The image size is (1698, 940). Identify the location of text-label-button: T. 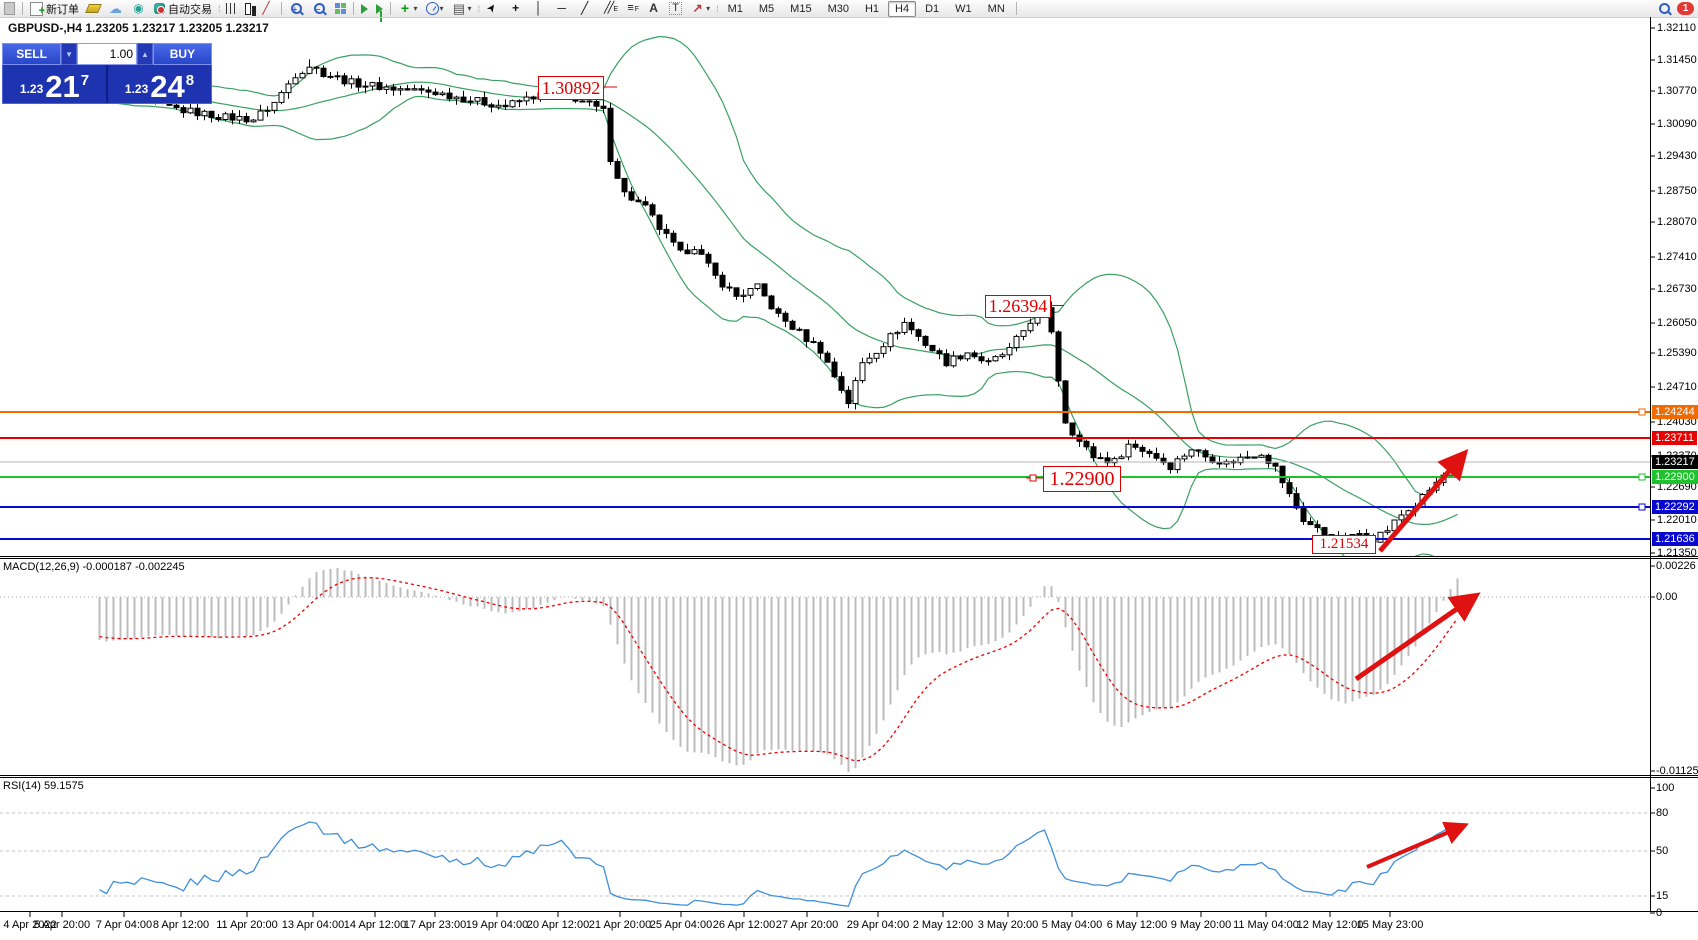
(675, 8).